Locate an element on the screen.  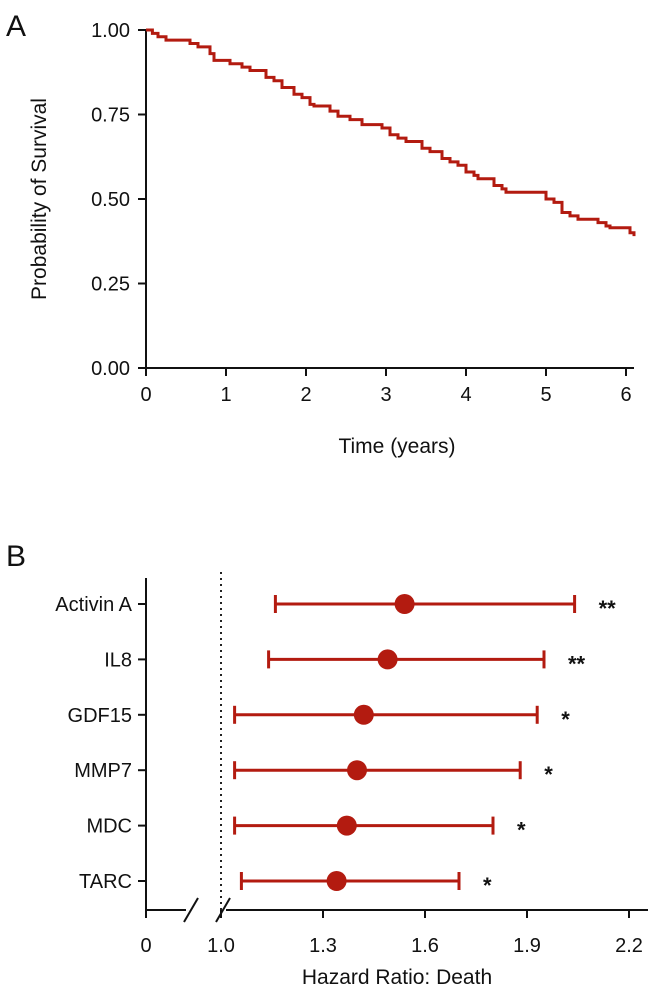
row-label: GDF15 is located at coordinates (100, 716).